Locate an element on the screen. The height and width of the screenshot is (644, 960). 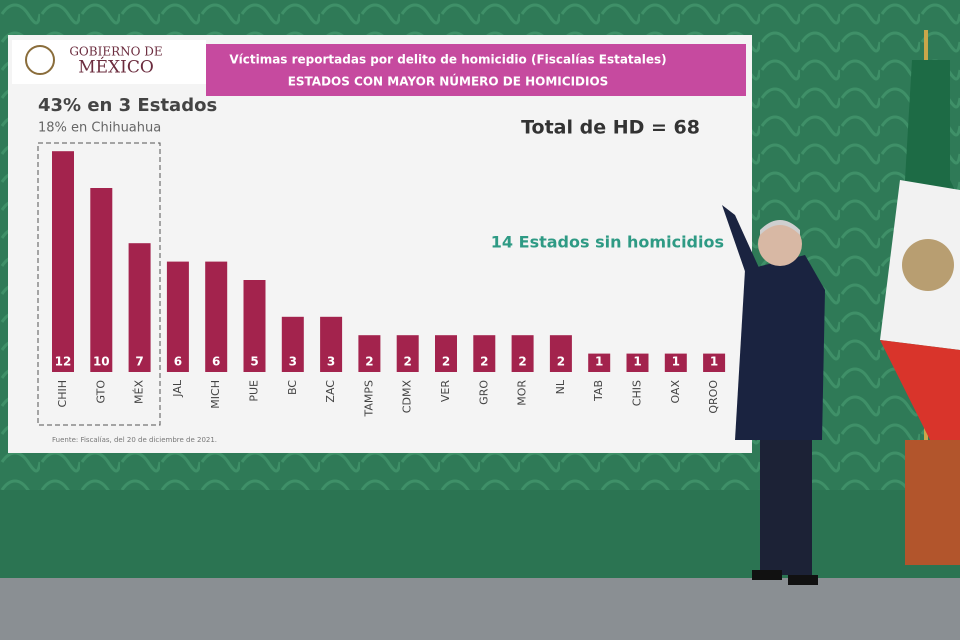
x-tick-label: OAX is located at coordinates (675, 392).